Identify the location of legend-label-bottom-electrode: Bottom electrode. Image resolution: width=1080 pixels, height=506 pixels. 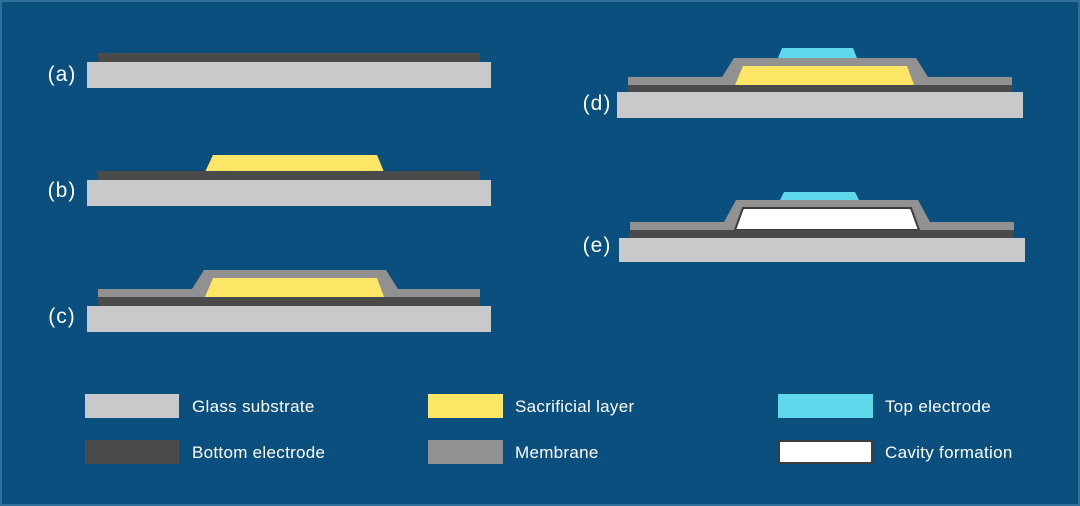
(259, 452).